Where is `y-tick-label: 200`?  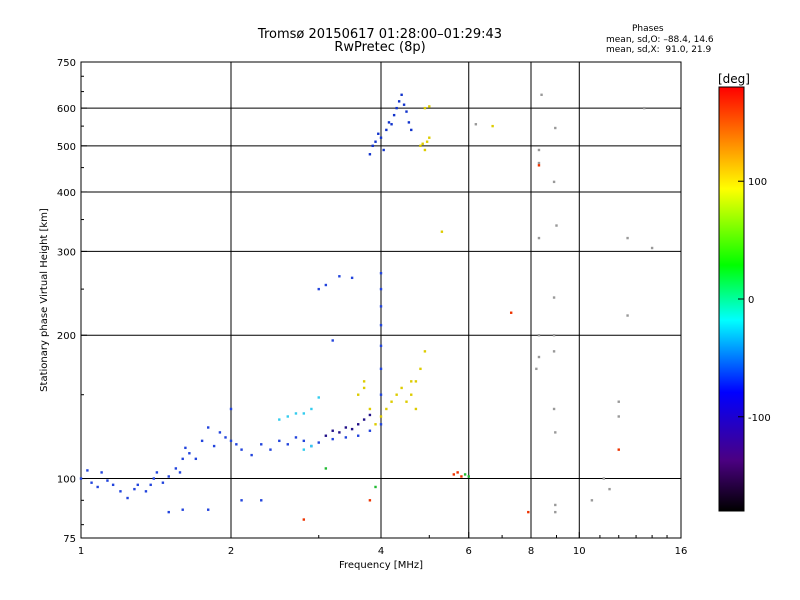 y-tick-label: 200 is located at coordinates (66, 336).